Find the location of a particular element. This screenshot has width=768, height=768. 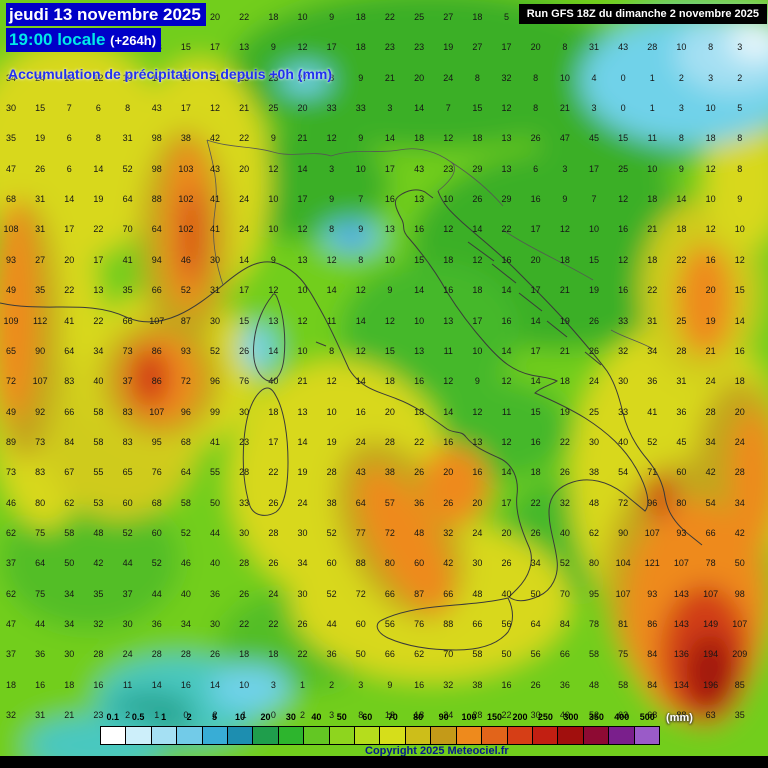

legend-tick-label: 0.1 is located at coordinates (112, 717).